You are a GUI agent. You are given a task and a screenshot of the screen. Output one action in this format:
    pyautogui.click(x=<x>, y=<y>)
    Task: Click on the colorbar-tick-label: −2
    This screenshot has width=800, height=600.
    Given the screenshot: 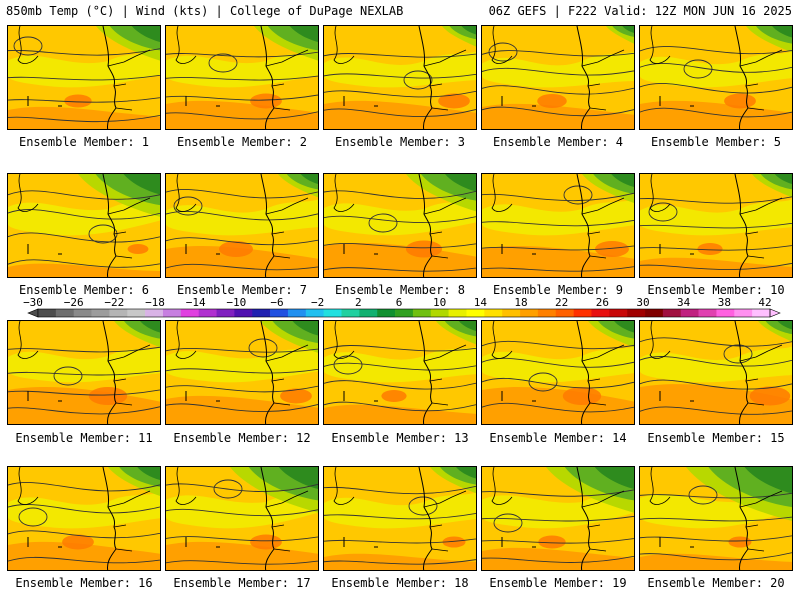 What is the action you would take?
    pyautogui.click(x=317, y=302)
    